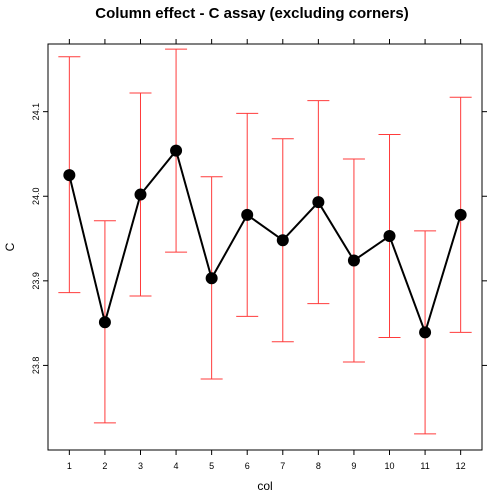  Describe the element at coordinates (36, 196) in the screenshot. I see `y-tick-label: 24.0` at that location.